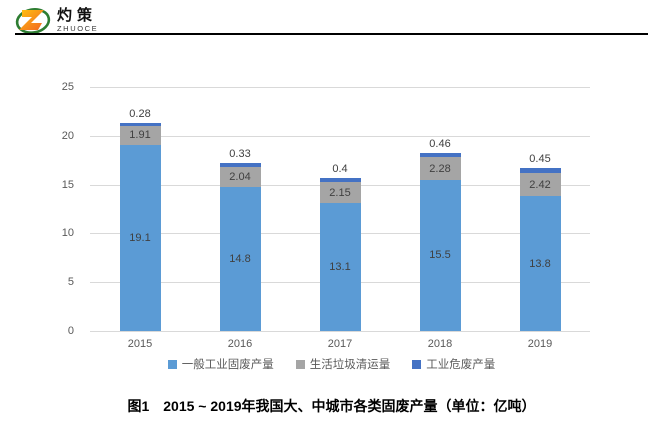 This screenshot has width=663, height=444. What do you see at coordinates (240, 154) in the screenshot?
I see `bar-top-value-label: 0.33` at bounding box center [240, 154].